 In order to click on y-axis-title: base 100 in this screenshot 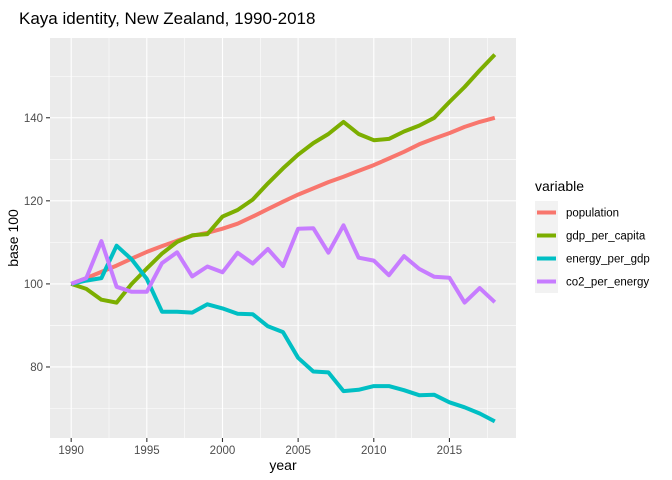, I will do `click(13, 238)`.